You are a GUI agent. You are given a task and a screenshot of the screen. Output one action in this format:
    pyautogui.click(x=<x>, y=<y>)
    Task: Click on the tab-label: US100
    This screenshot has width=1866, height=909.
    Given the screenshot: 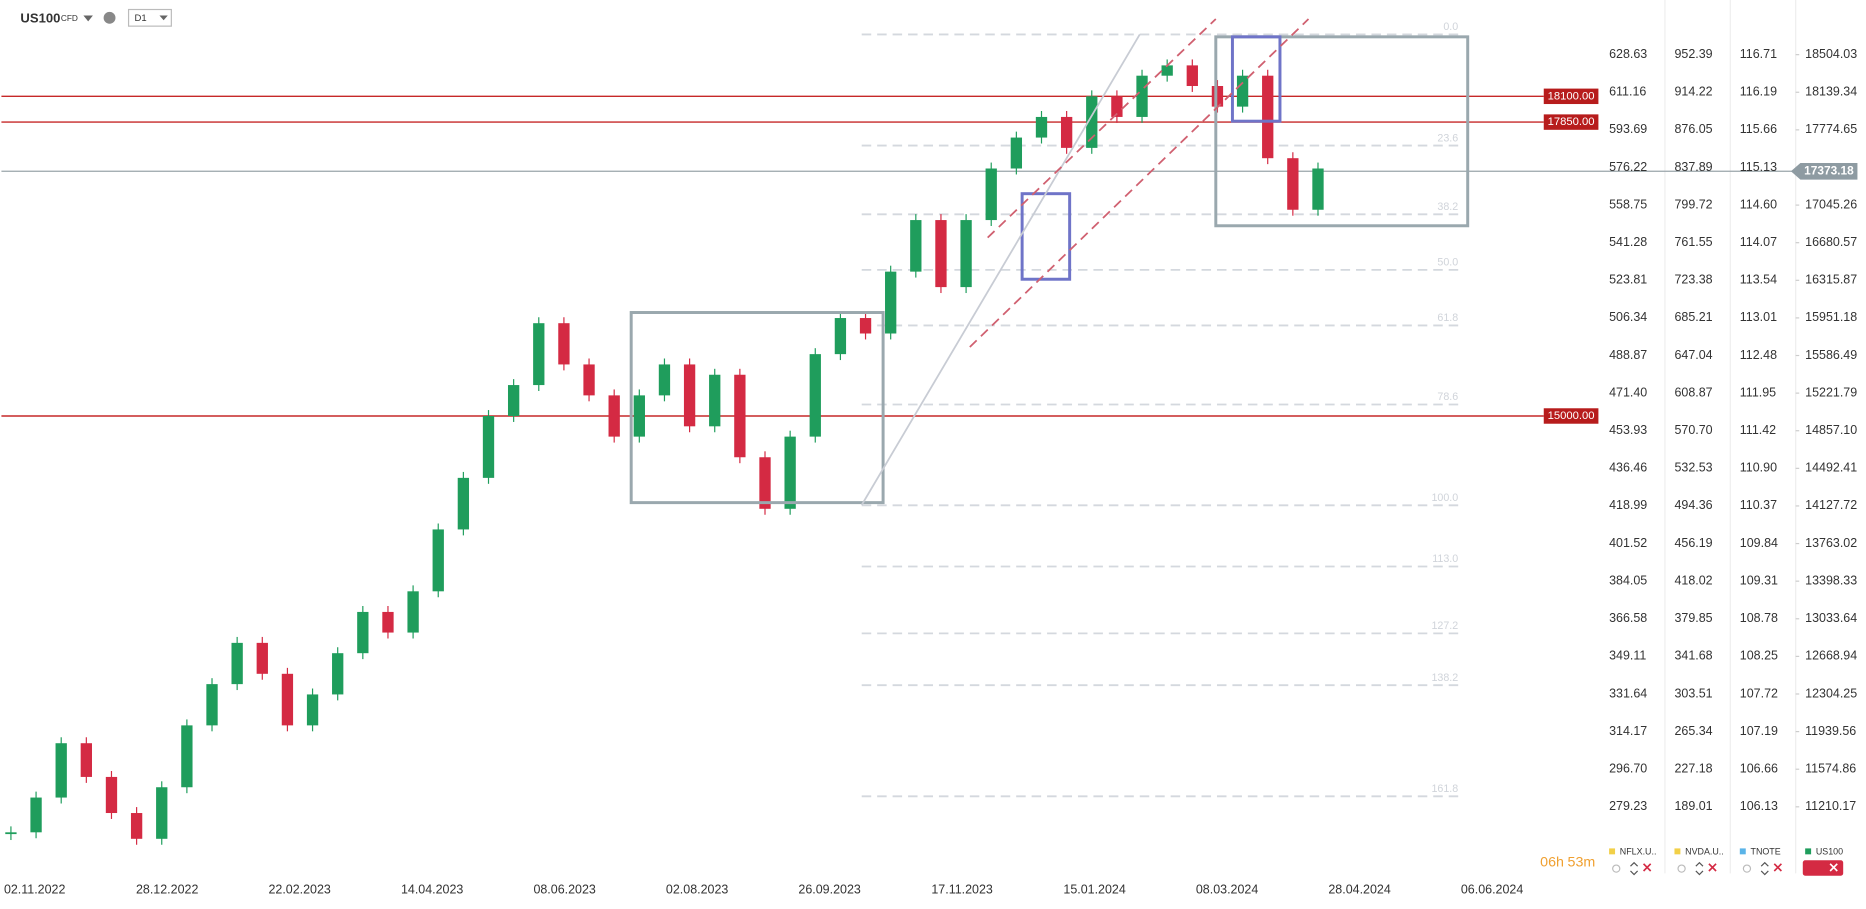 What is the action you would take?
    pyautogui.click(x=1829, y=851)
    